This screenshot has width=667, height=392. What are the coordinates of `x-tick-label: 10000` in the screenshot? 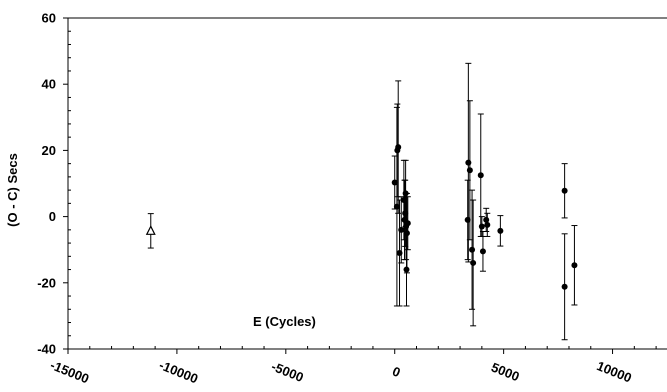 It's located at (614, 371).